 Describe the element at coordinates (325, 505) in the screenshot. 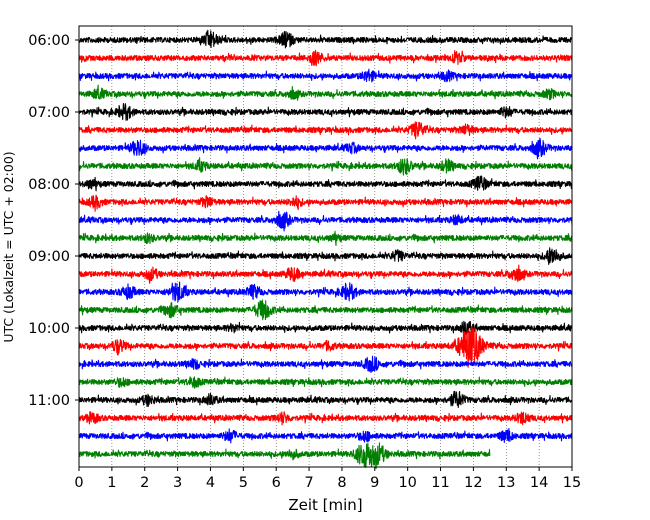

I see `x-axis-label: Zeit [min]` at that location.